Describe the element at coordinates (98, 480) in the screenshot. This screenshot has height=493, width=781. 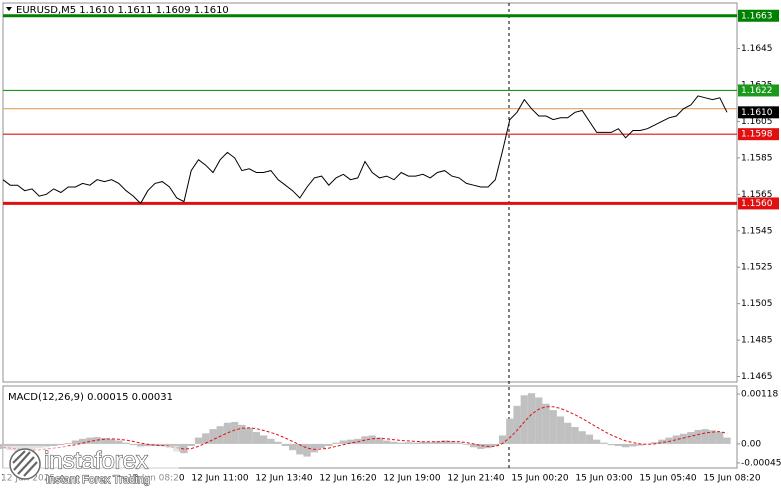
I see `watermark-tagline: Instant Forex Trading` at that location.